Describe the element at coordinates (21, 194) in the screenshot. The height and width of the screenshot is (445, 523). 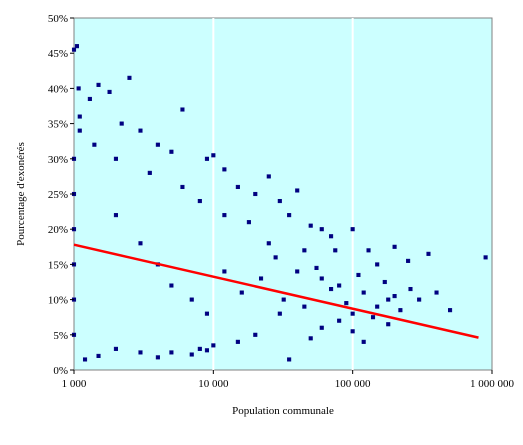
I see `y-axis-label: Pourcentage d'exonérés` at that location.